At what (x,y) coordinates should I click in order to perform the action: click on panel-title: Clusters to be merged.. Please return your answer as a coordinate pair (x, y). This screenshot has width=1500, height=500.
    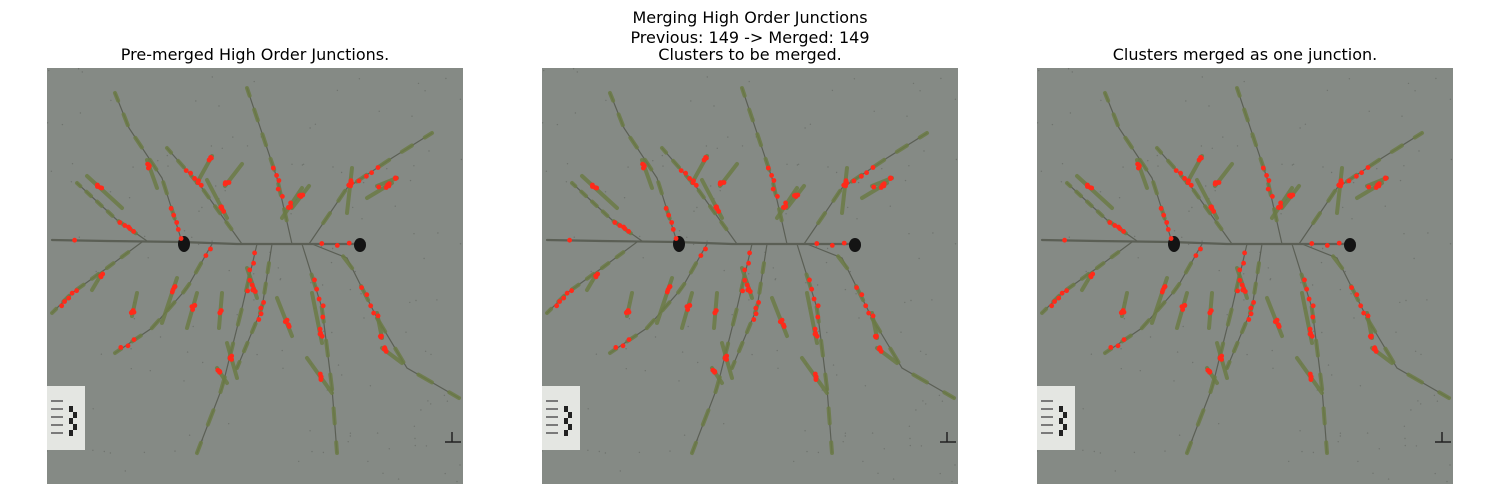
    Looking at the image, I should click on (750, 54).